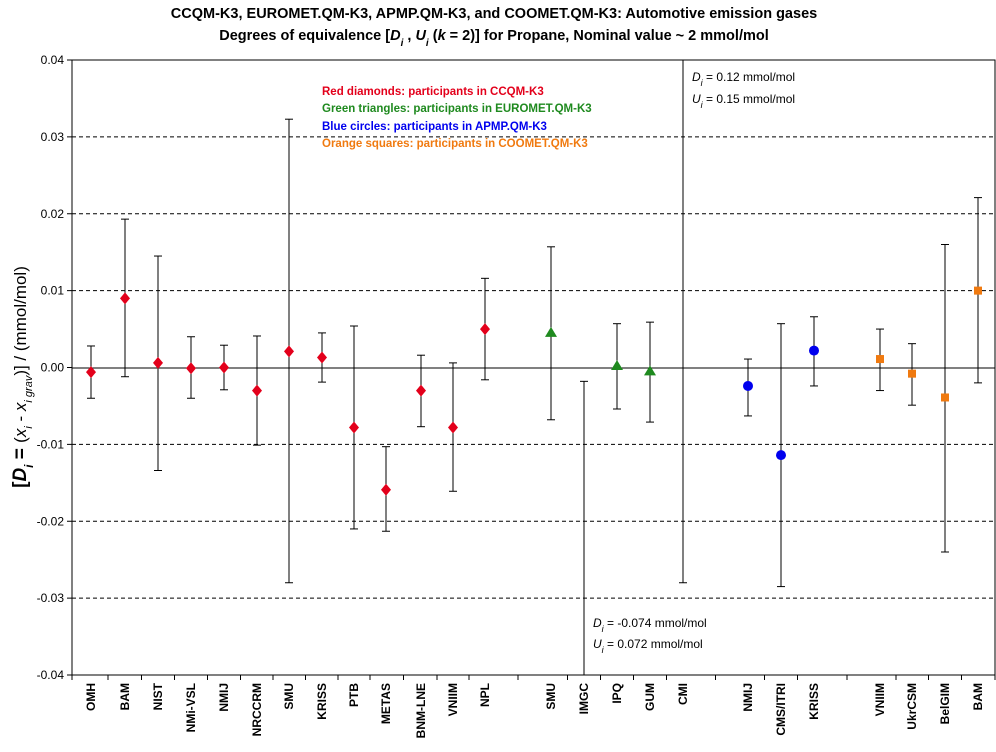  Describe the element at coordinates (912, 706) in the screenshot. I see `category-label: UkrCSM` at that location.